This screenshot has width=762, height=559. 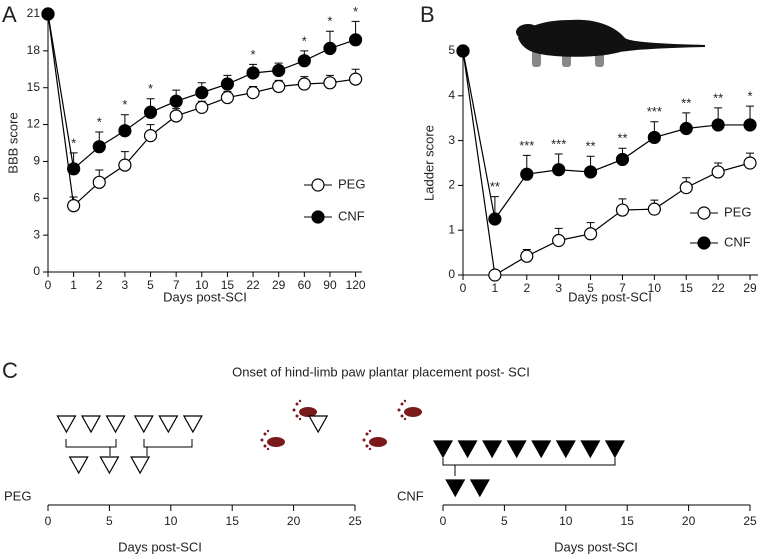 I want to click on y-tick-label: 15, so click(x=34, y=87).